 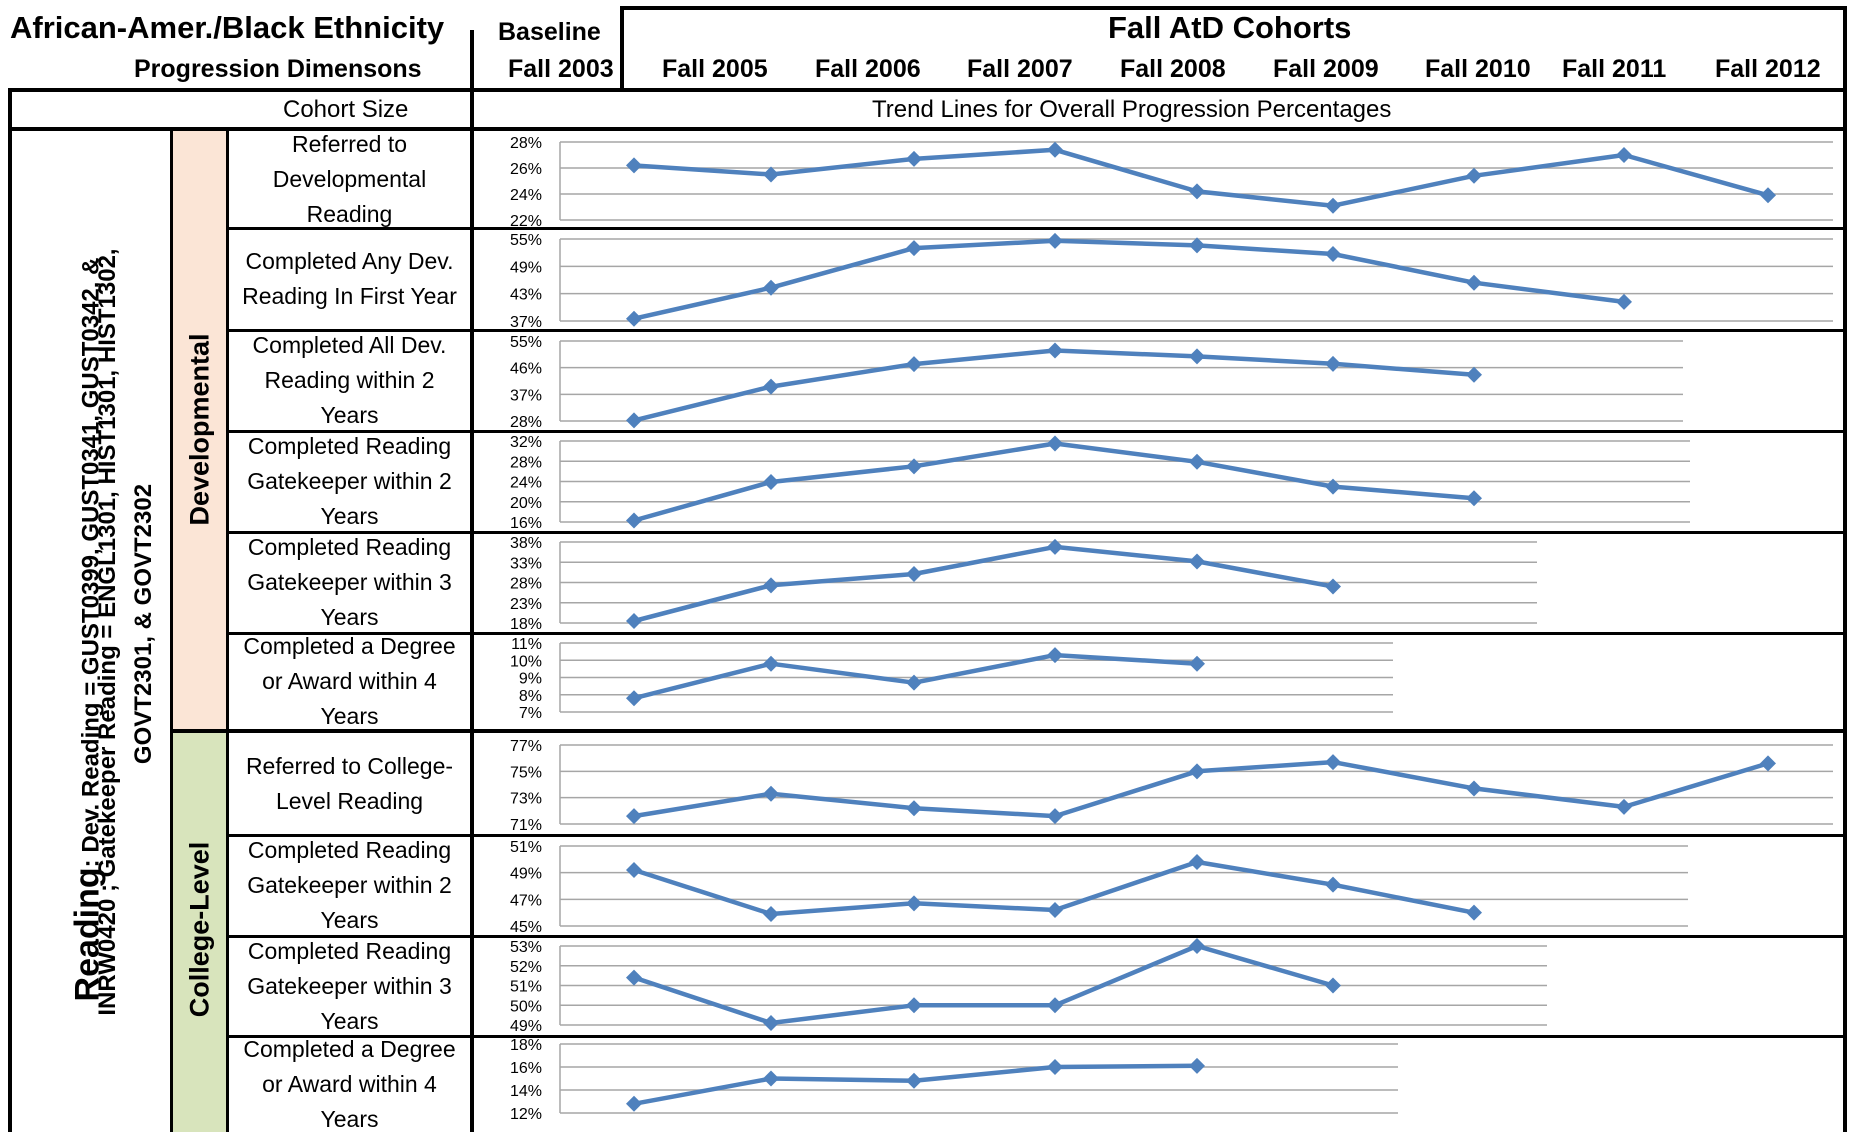 I want to click on y-tick-label: 38%, so click(x=526, y=543).